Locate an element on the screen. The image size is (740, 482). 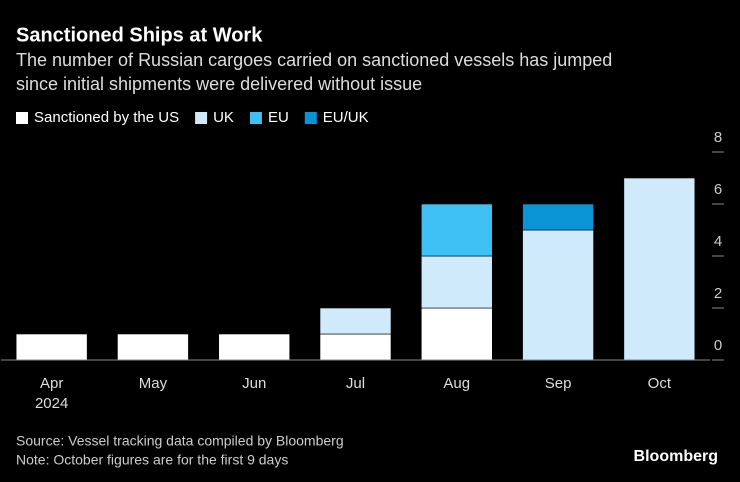
x-tick-label: Sep is located at coordinates (558, 383).